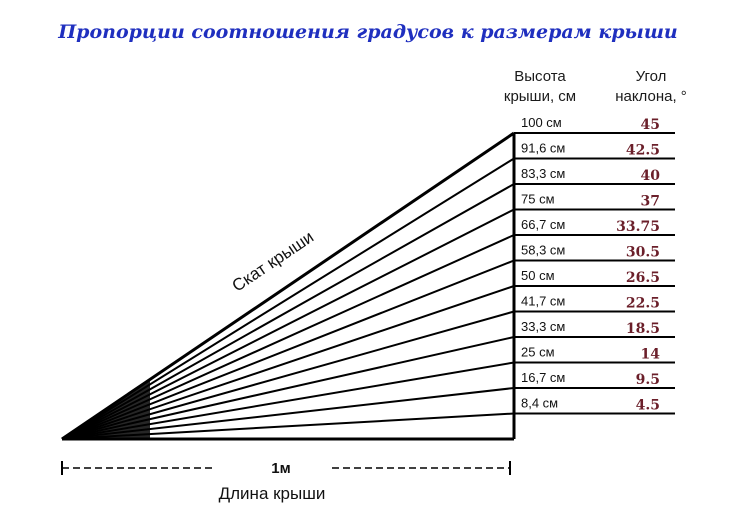  Describe the element at coordinates (594, 303) in the screenshot. I see `table-row: 41,7 см 22.5` at that location.